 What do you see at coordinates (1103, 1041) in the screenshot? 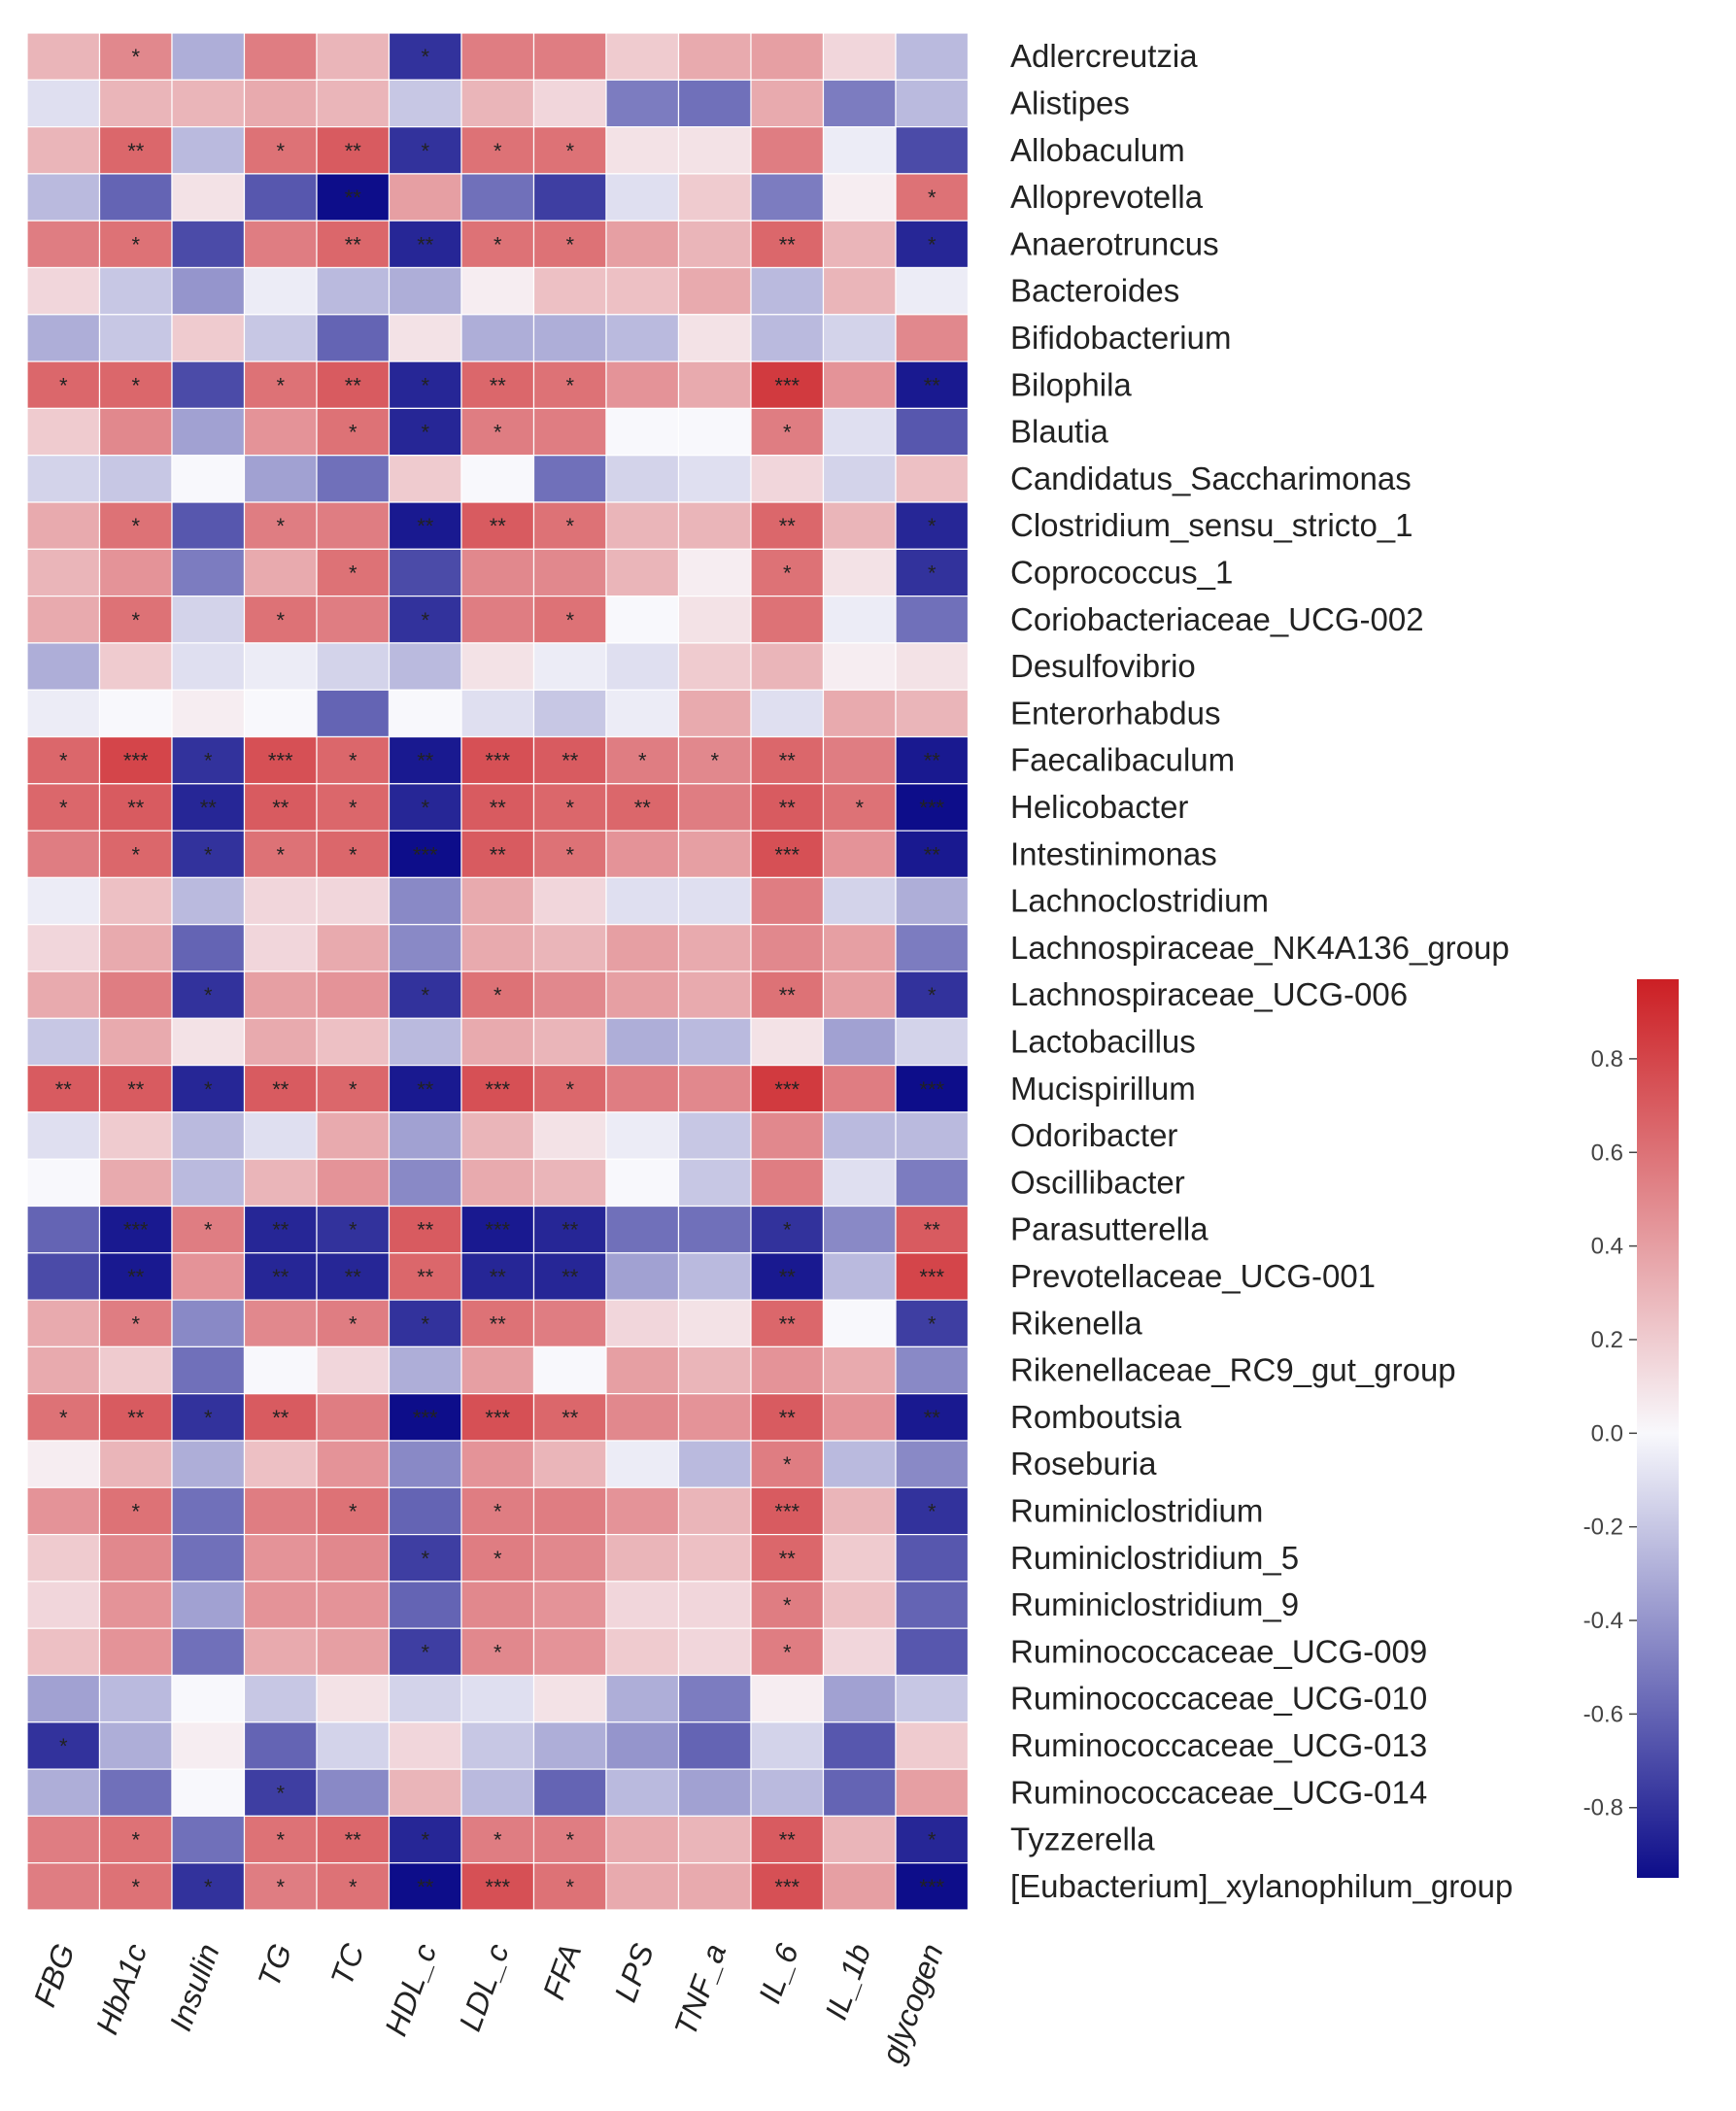
I see `row-label: Lactobacillus` at bounding box center [1103, 1041].